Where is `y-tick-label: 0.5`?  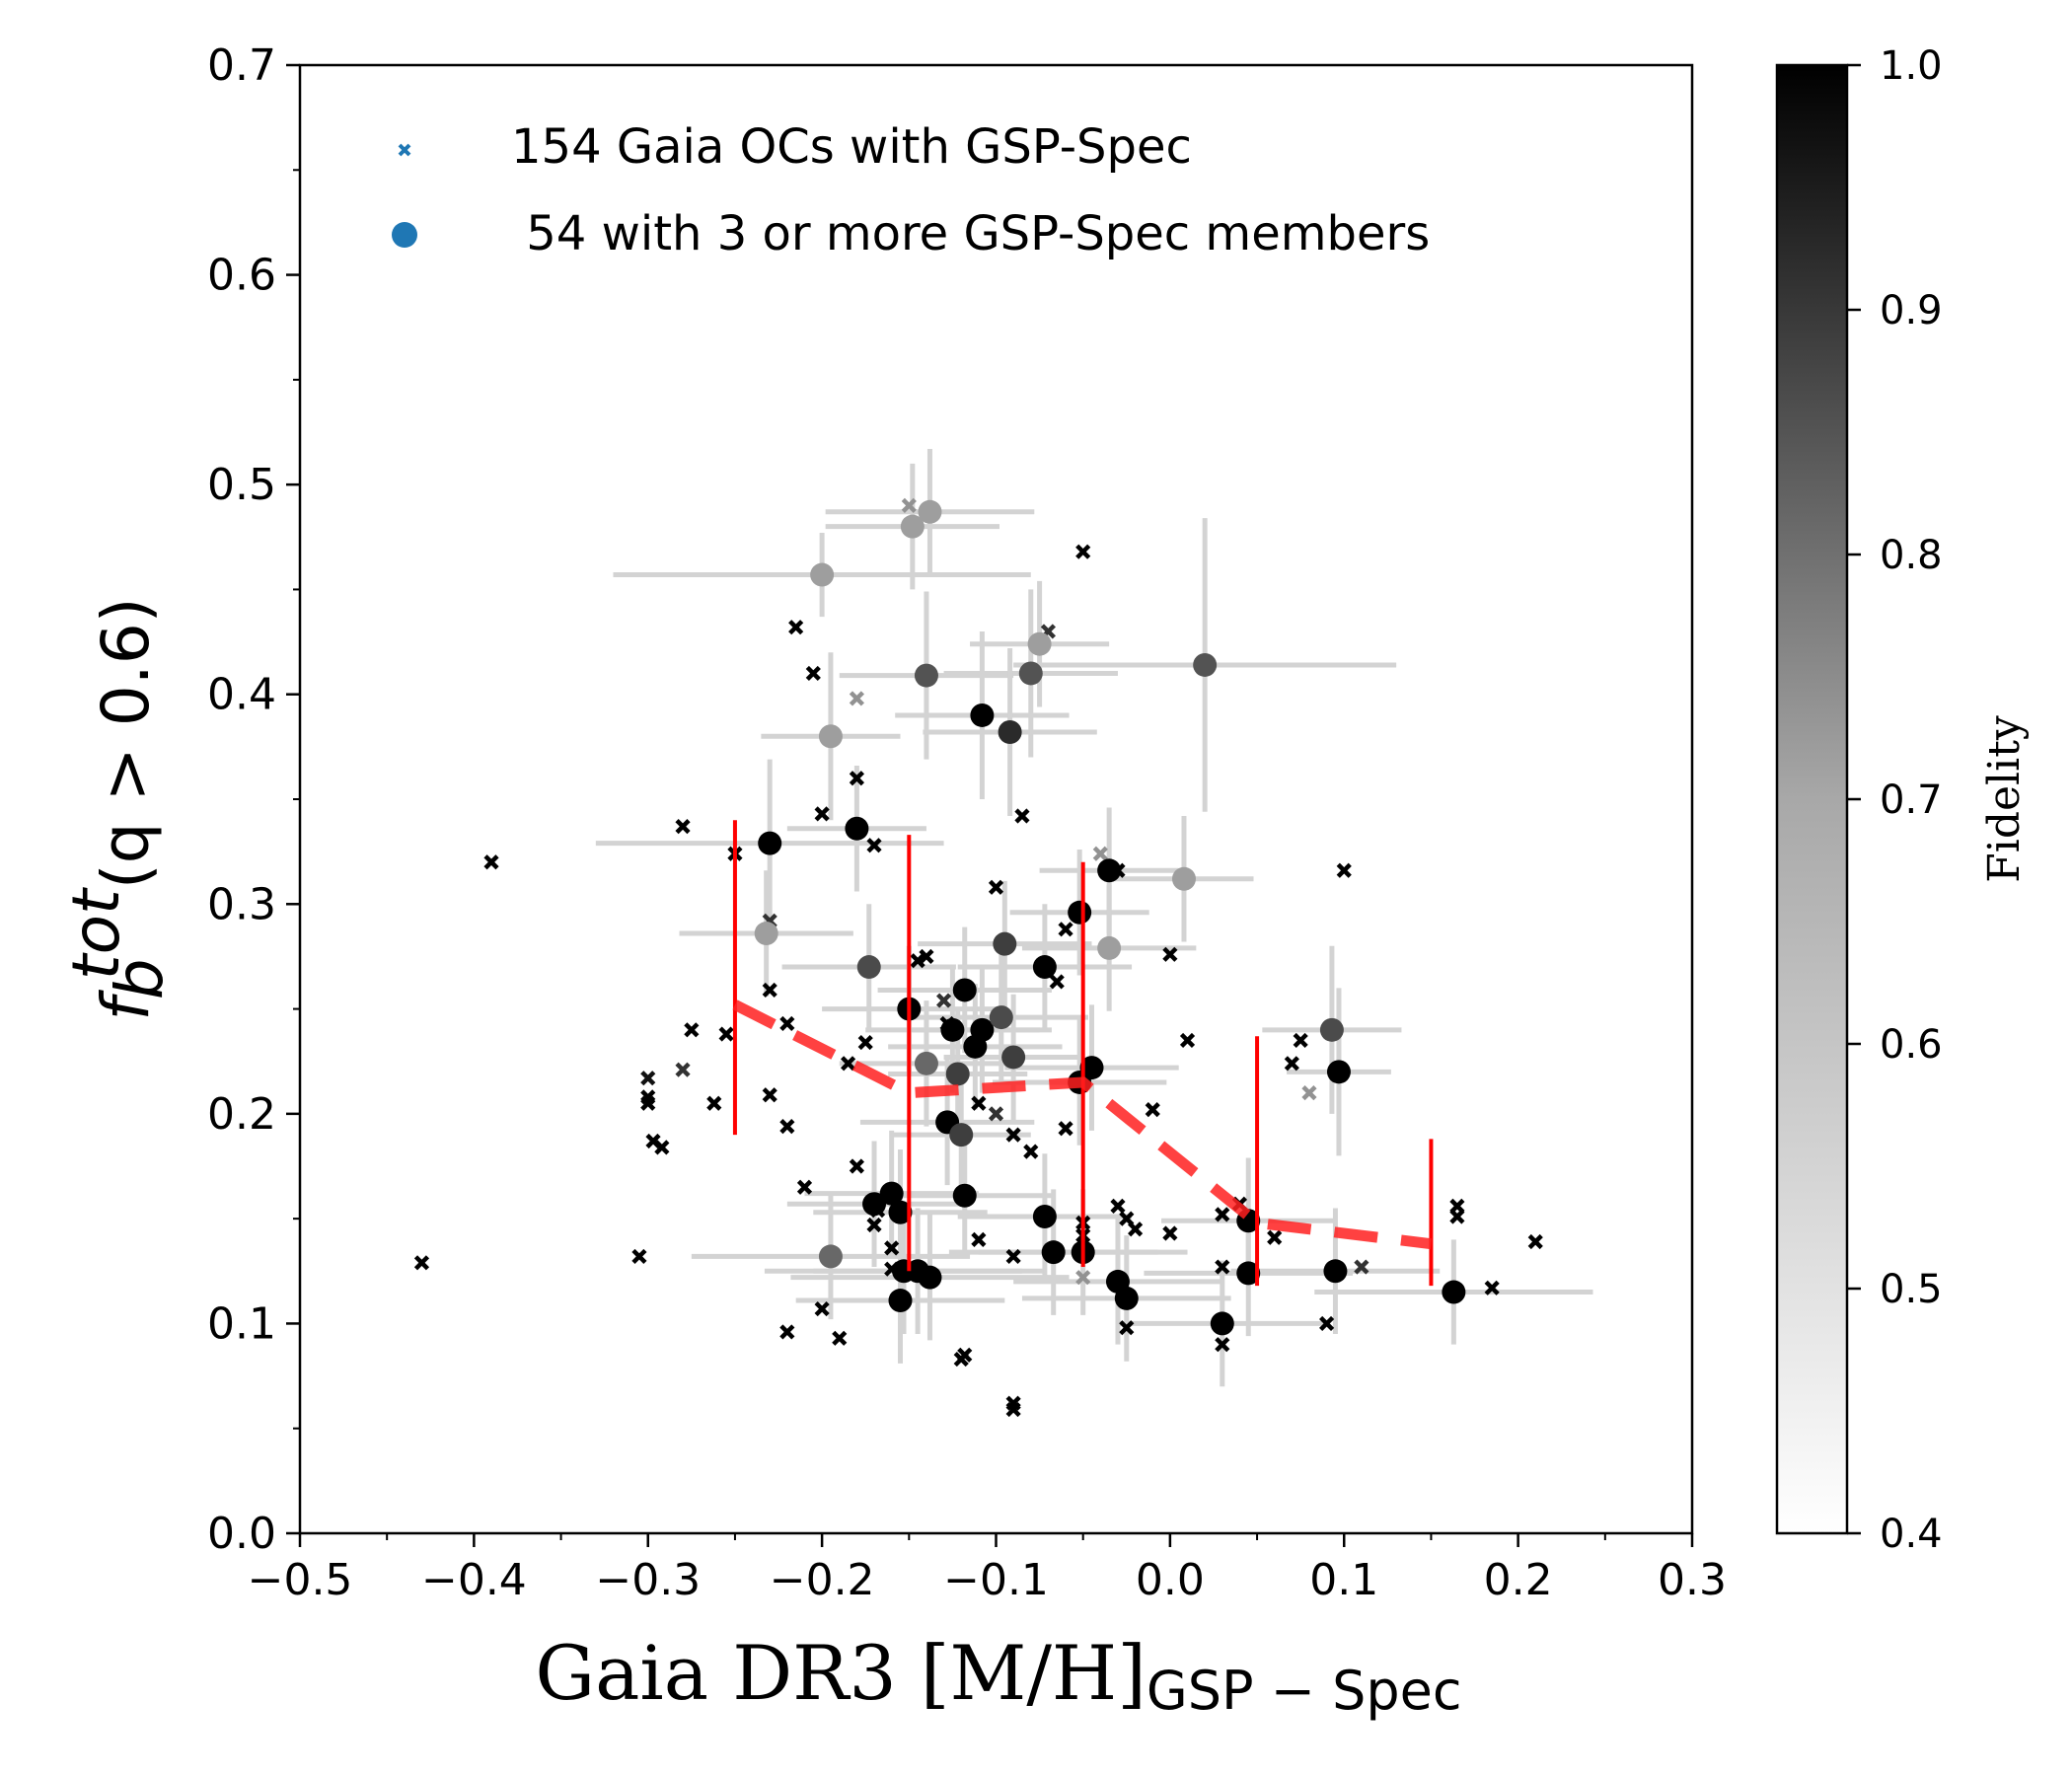 y-tick-label: 0.5 is located at coordinates (242, 485).